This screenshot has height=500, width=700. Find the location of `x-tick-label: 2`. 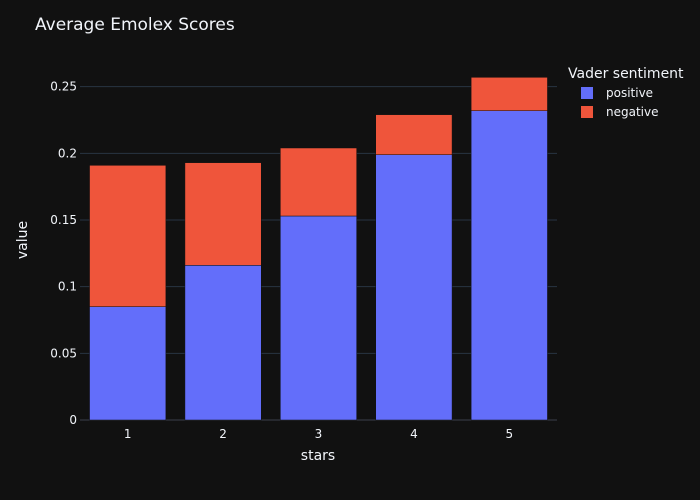

x-tick-label: 2 is located at coordinates (223, 434).